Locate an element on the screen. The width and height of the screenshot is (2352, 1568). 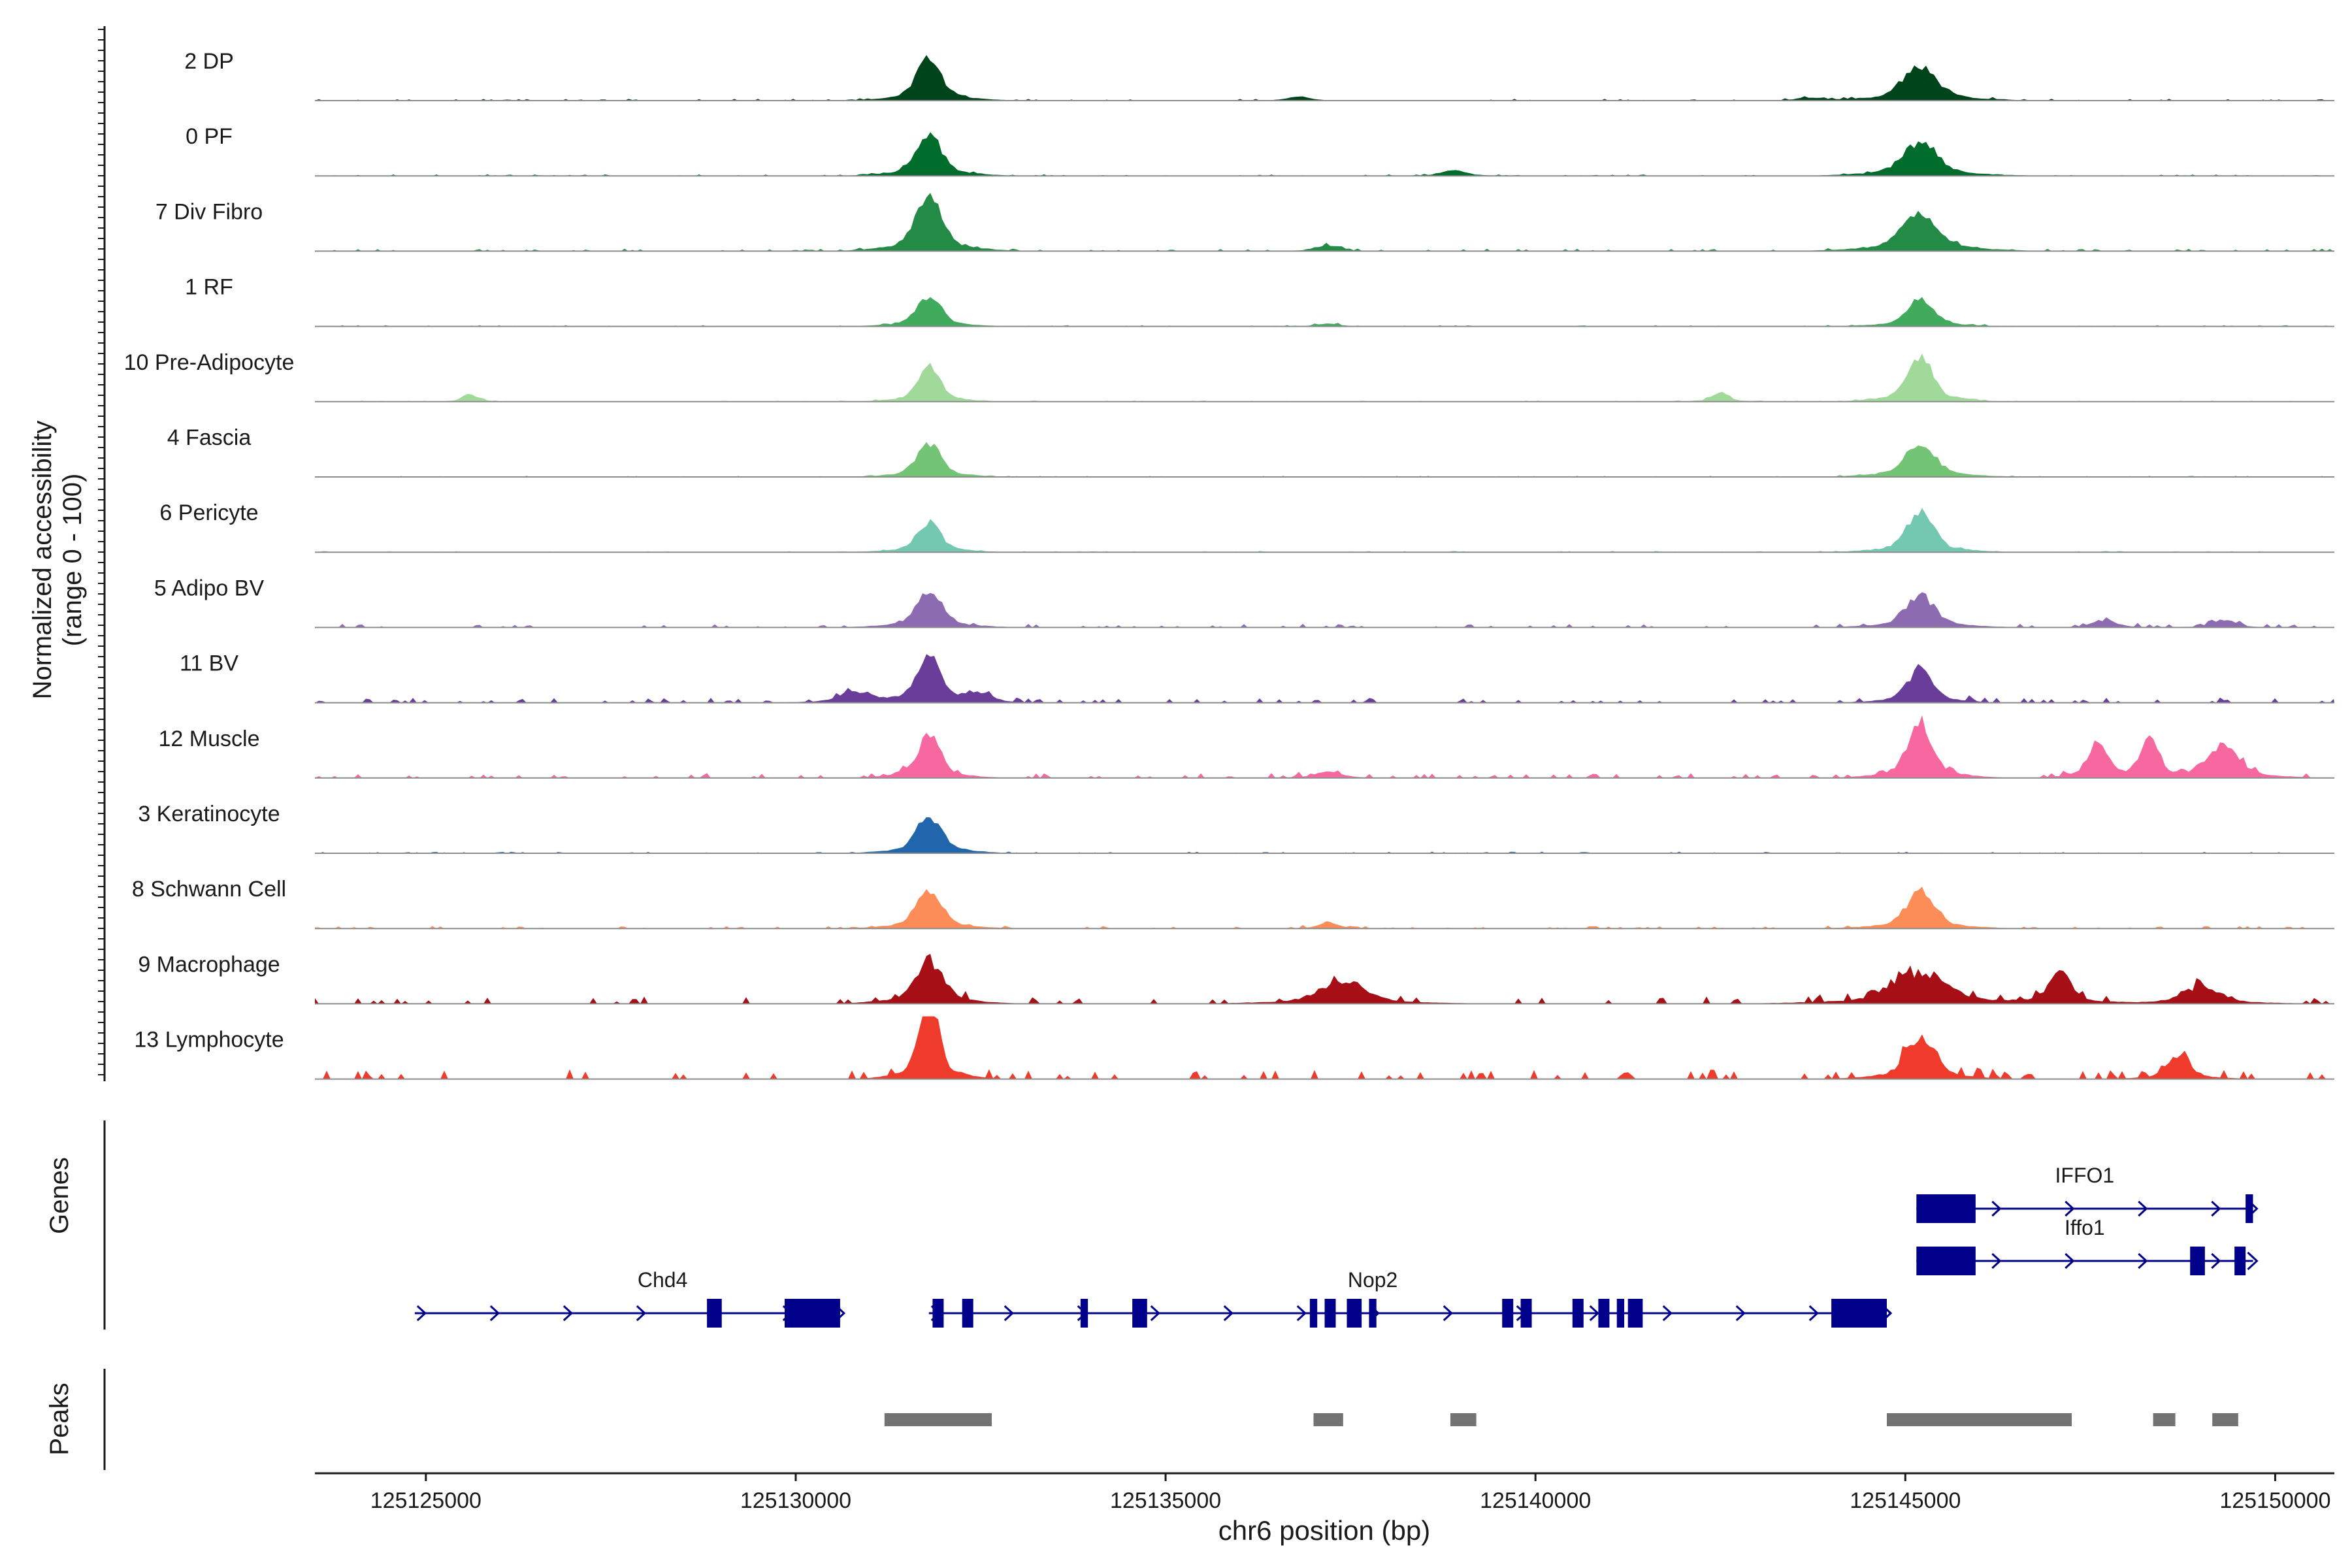
gene-label: Chd4 is located at coordinates (663, 1280).